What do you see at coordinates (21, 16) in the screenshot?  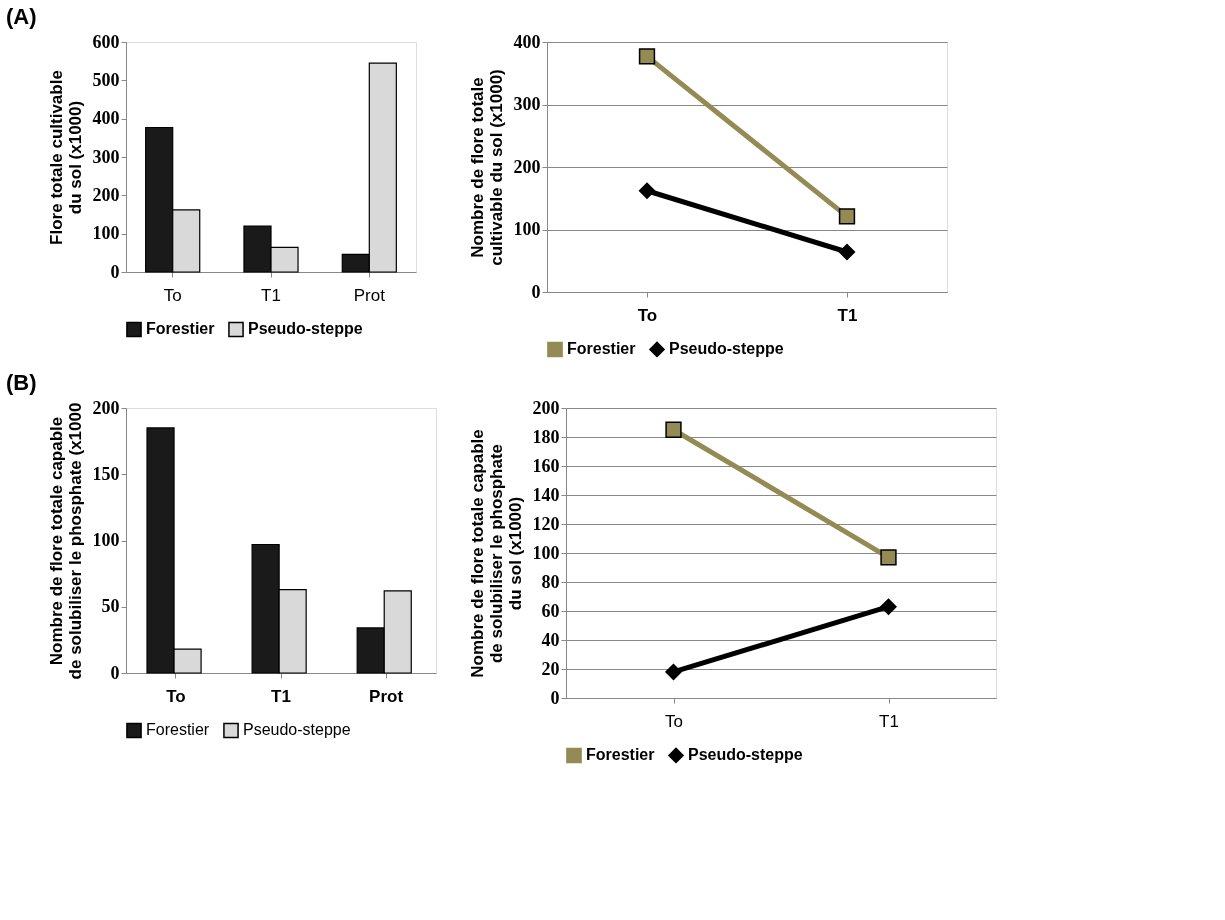 I see `text: (A)` at bounding box center [21, 16].